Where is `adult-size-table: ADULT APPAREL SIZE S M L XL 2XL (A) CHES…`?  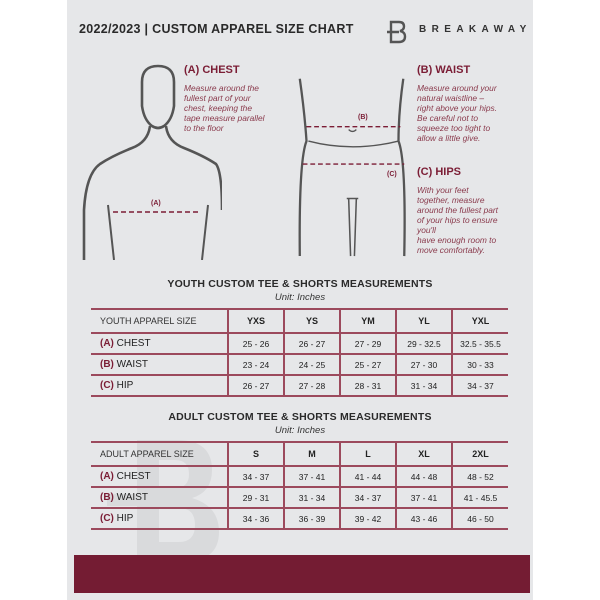
adult-size-table: ADULT APPAREL SIZE S M L XL 2XL (A) CHES… is located at coordinates (299, 485).